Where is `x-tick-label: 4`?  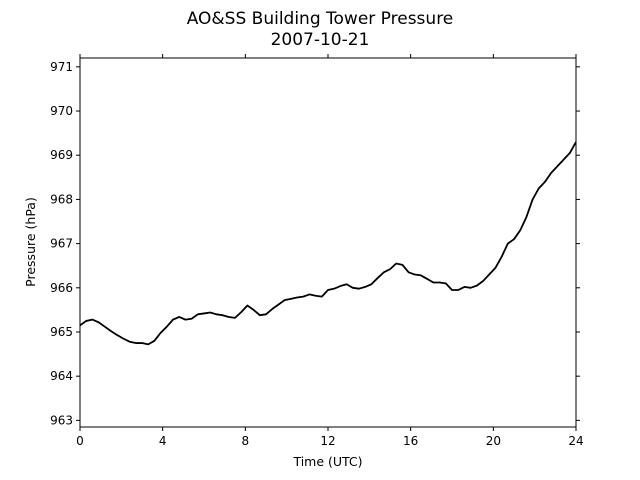
x-tick-label: 4 is located at coordinates (163, 441).